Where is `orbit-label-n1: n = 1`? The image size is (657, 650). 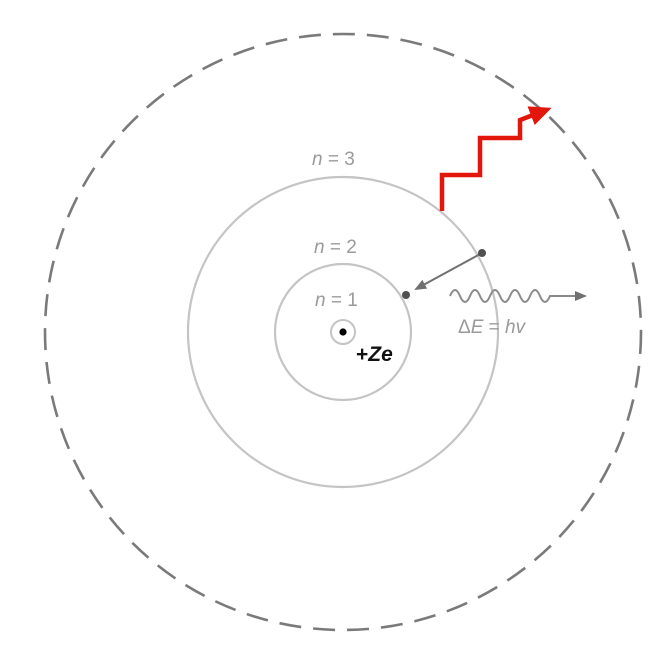
orbit-label-n1: n = 1 is located at coordinates (336, 300).